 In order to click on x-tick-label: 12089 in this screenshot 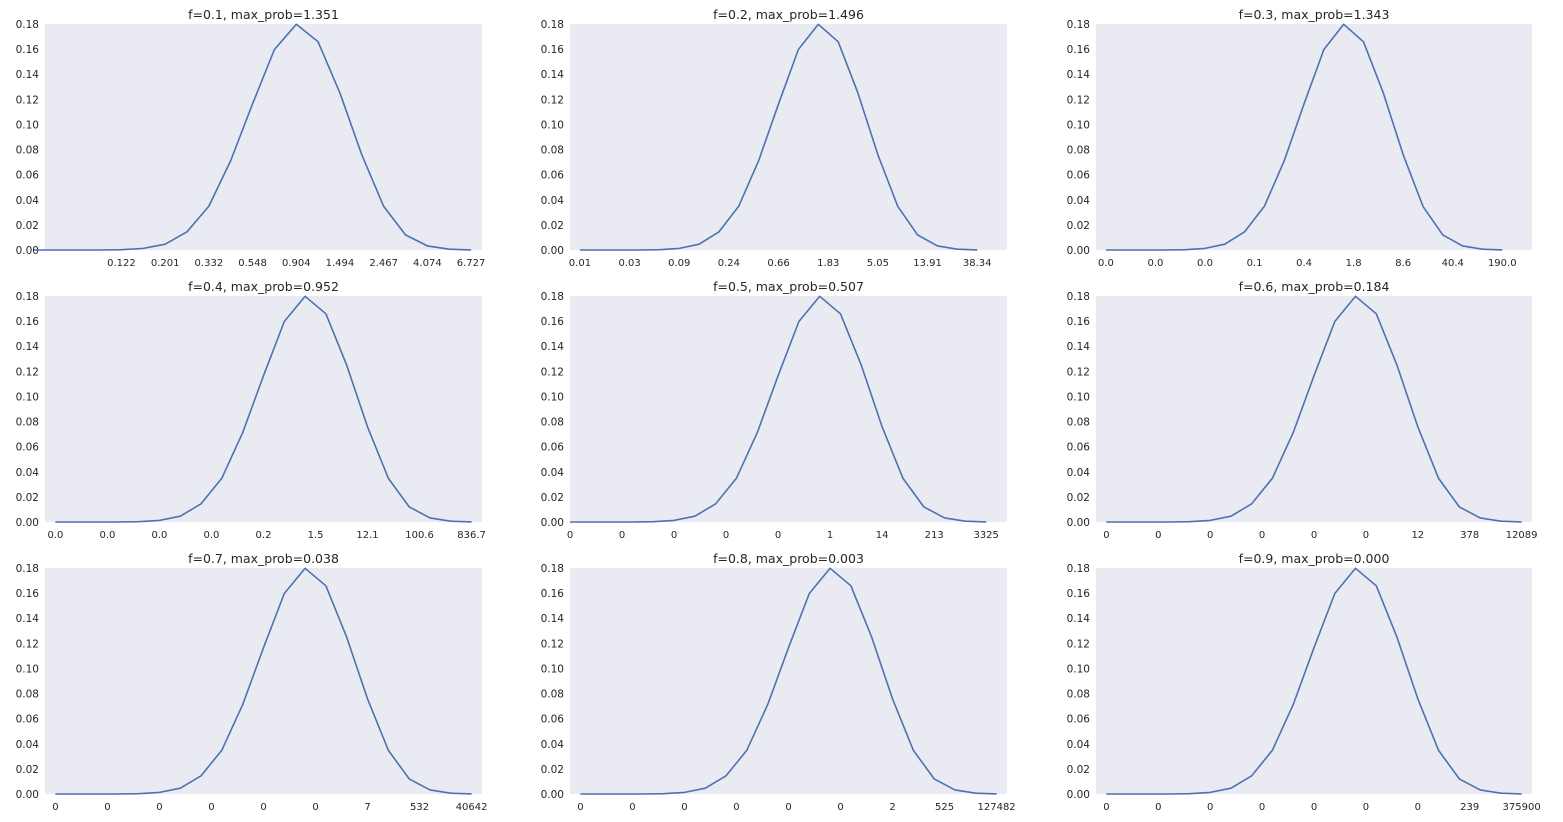, I will do `click(1522, 535)`.